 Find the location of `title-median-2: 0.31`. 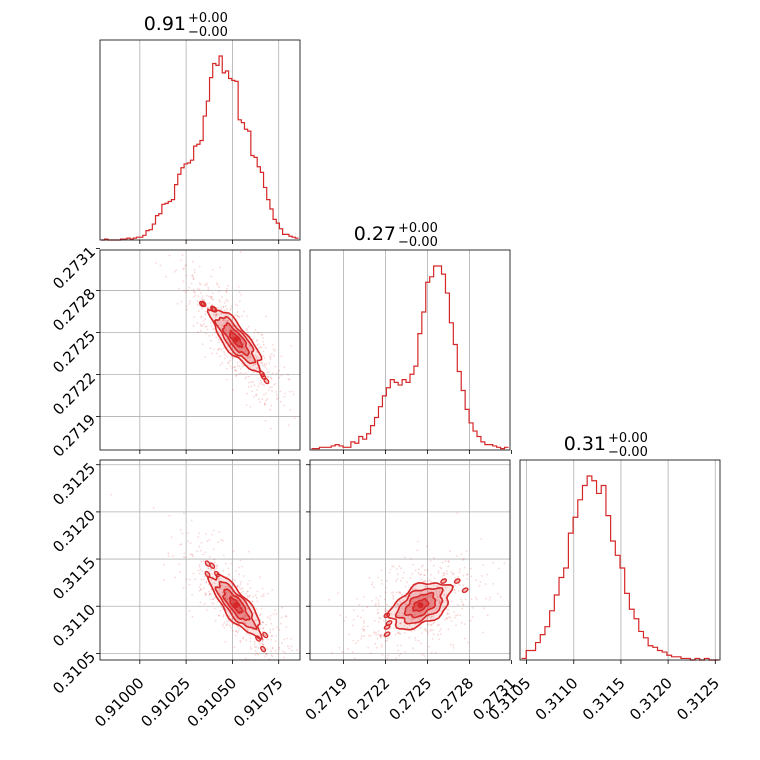

title-median-2: 0.31 is located at coordinates (585, 444).